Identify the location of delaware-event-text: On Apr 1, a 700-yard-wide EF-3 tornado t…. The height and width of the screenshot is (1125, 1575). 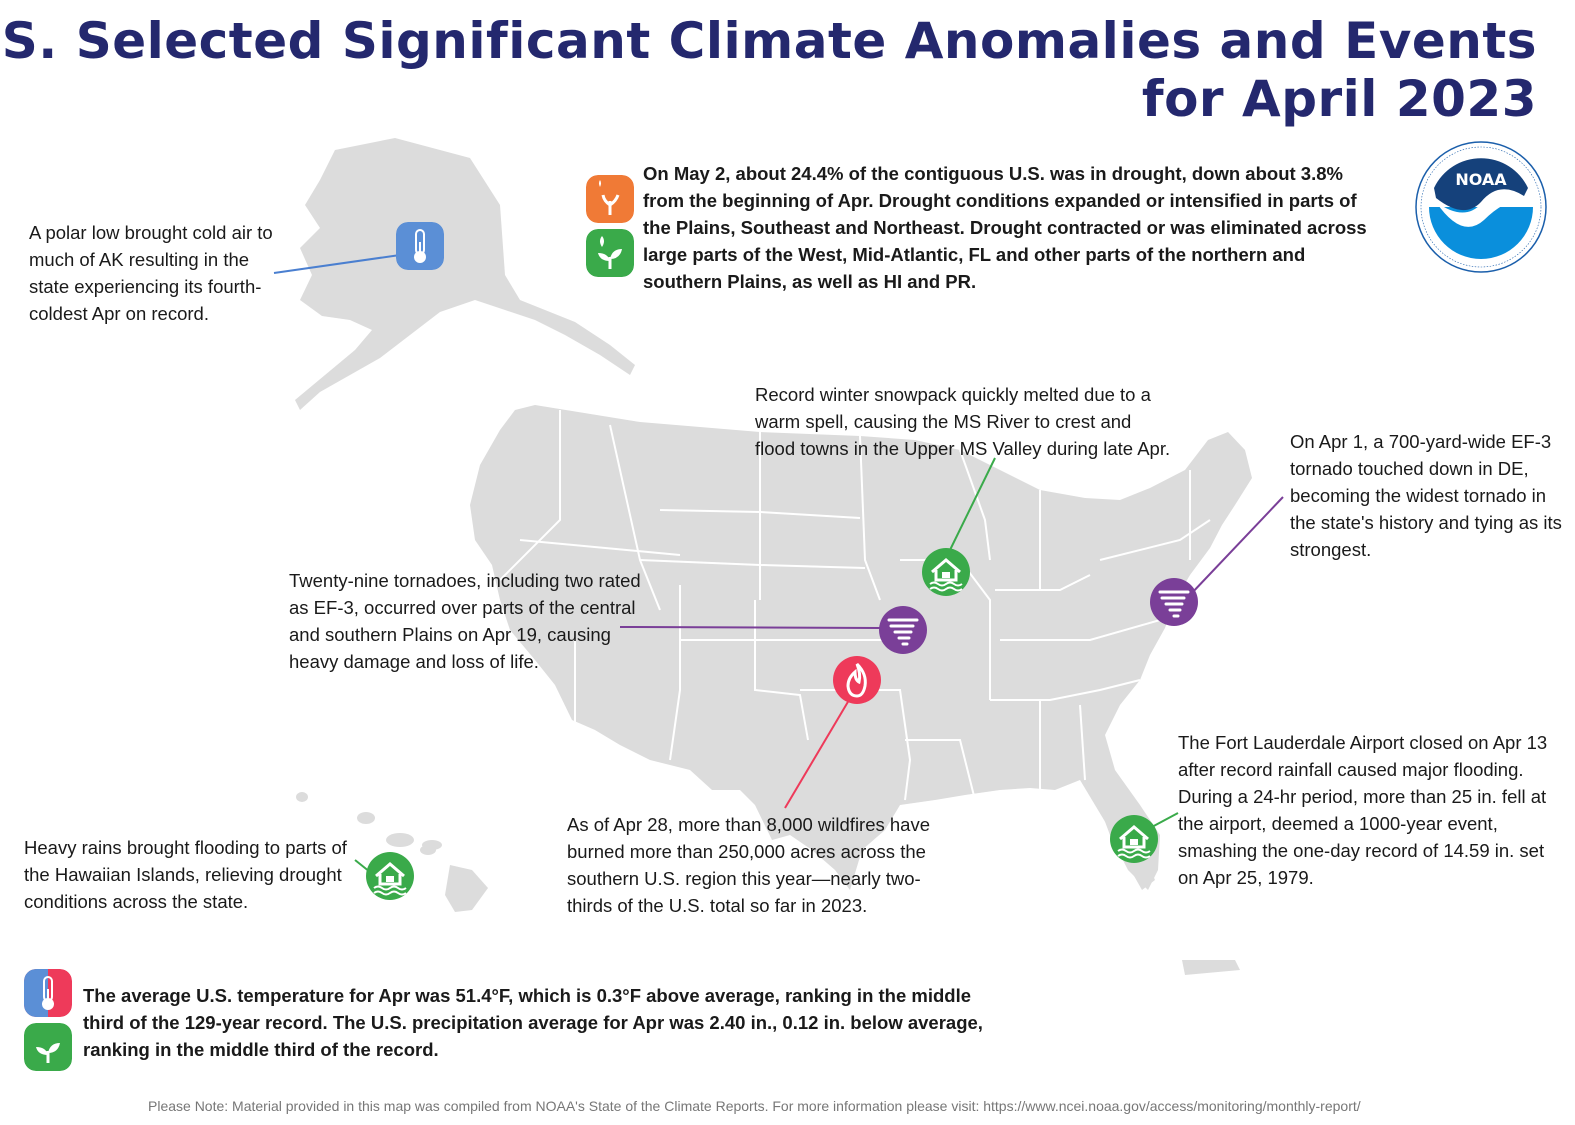
(1426, 495).